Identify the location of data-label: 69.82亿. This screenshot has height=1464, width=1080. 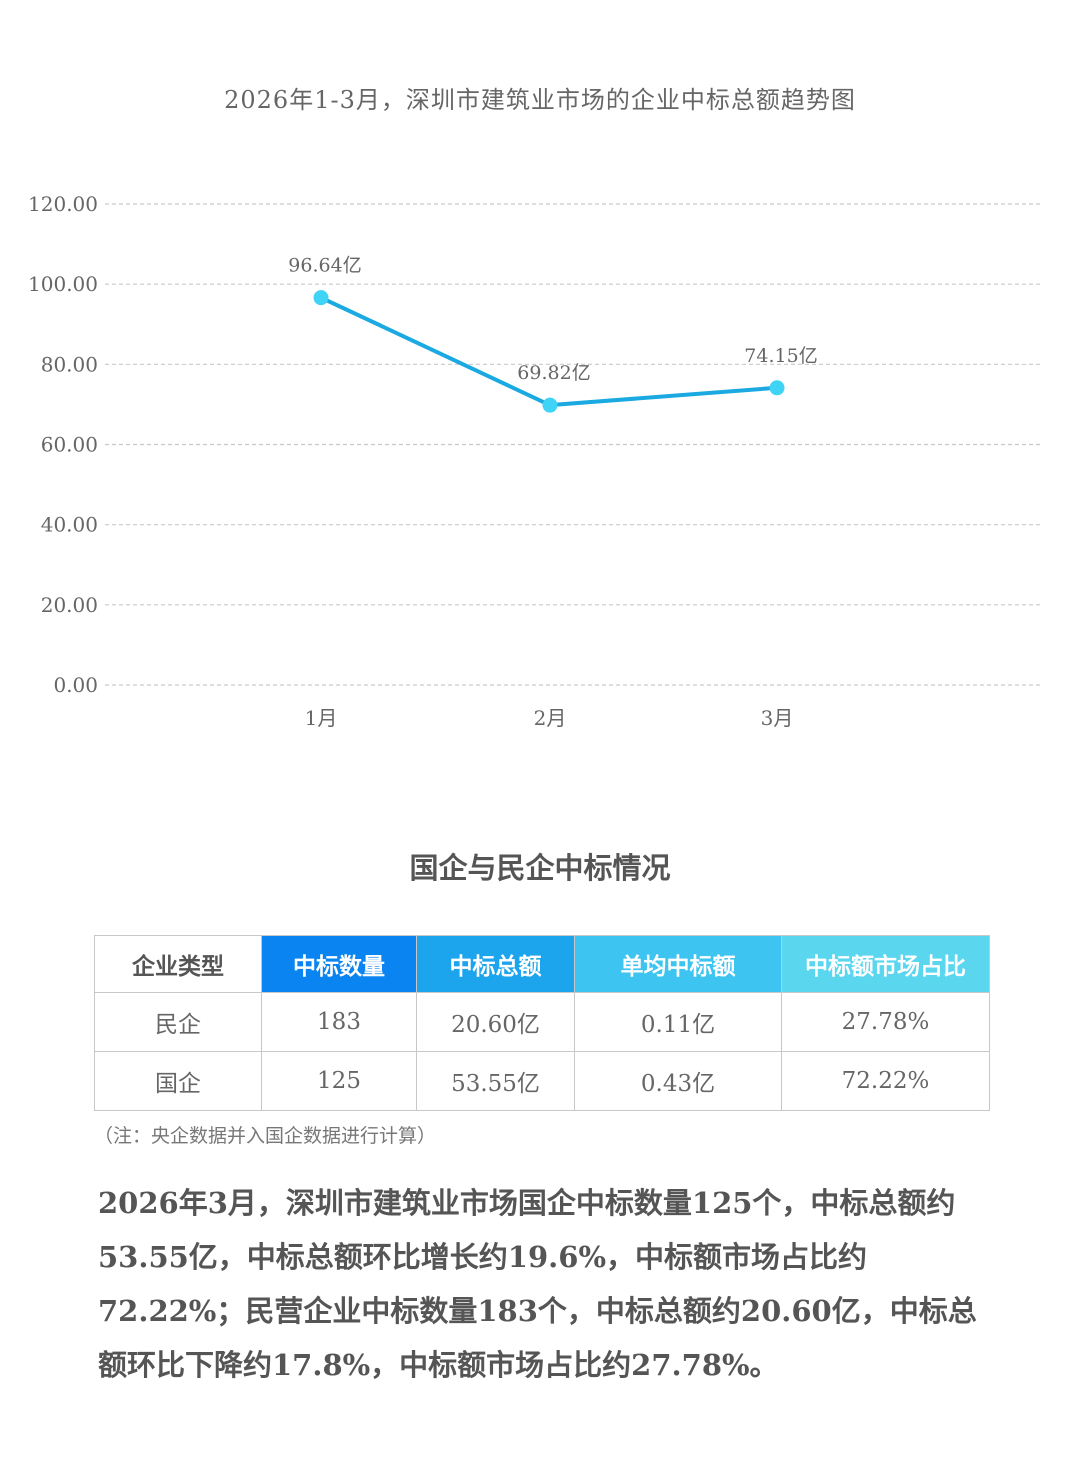
(553, 373).